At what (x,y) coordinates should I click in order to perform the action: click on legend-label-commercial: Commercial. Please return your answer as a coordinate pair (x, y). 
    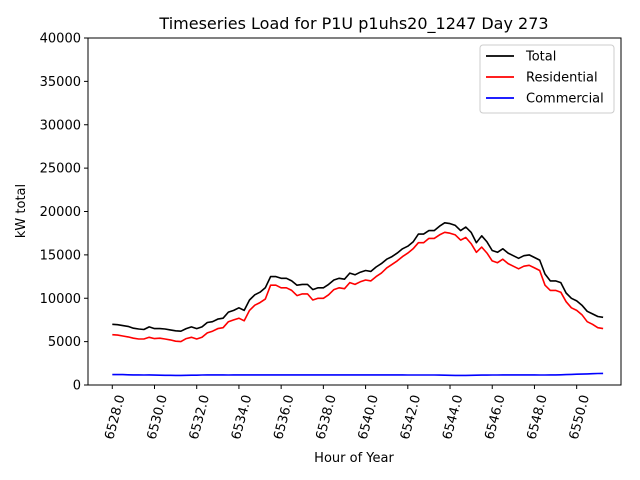
    Looking at the image, I should click on (565, 99).